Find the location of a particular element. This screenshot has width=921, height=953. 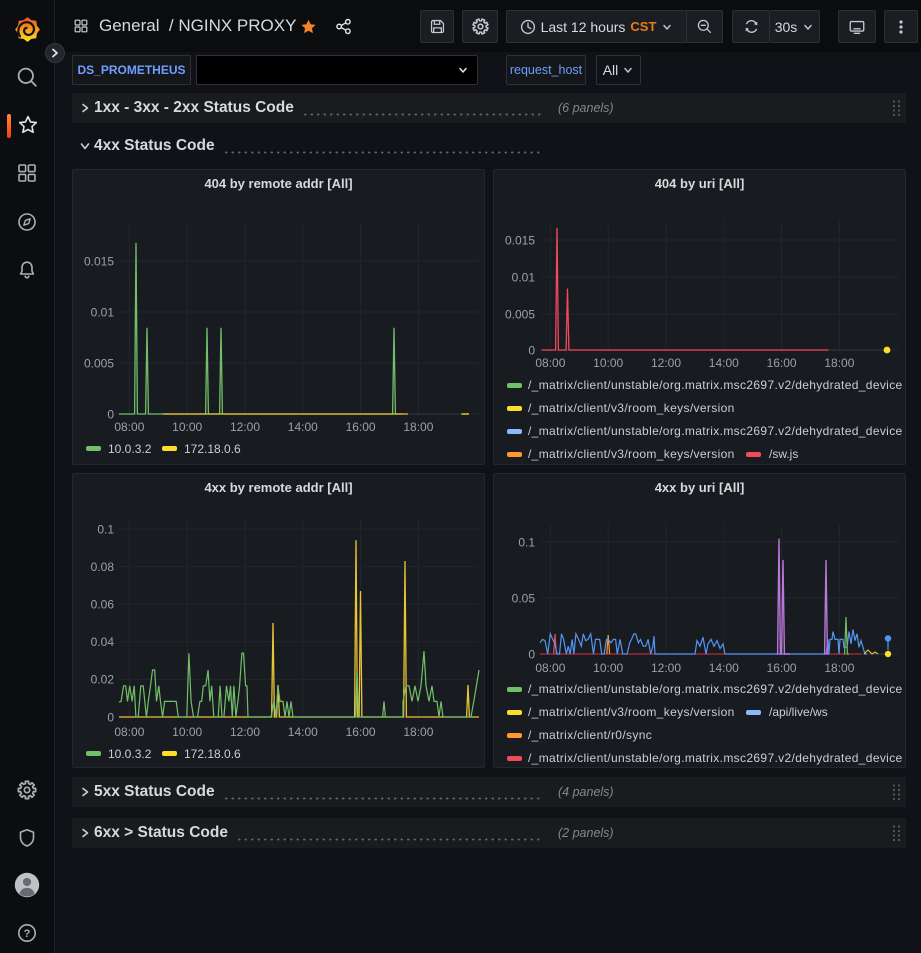

svg-text: 0.06 is located at coordinates (103, 605).